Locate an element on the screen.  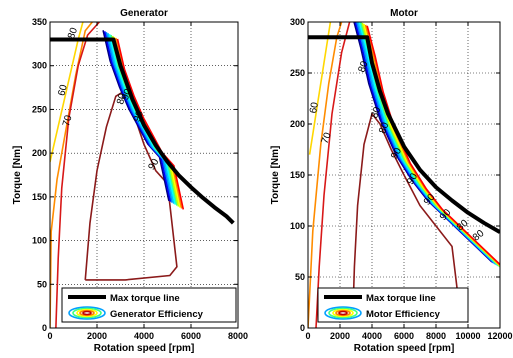
legend-label-efficiency: Generator Efficiency is located at coordinates (157, 314).